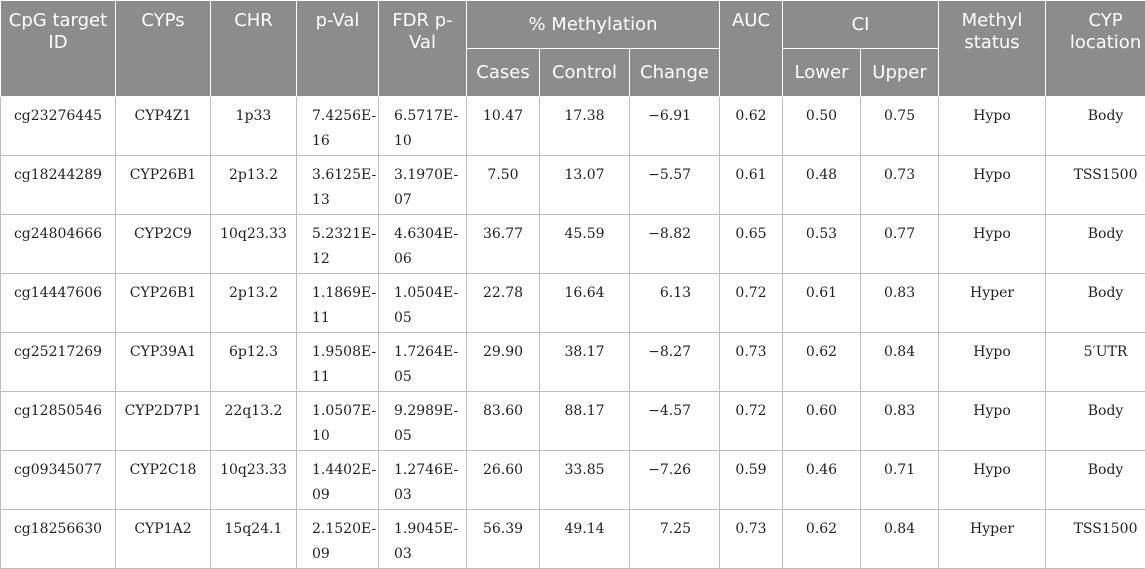  Describe the element at coordinates (822, 185) in the screenshot. I see `cell-ci-lower: 0.48` at that location.